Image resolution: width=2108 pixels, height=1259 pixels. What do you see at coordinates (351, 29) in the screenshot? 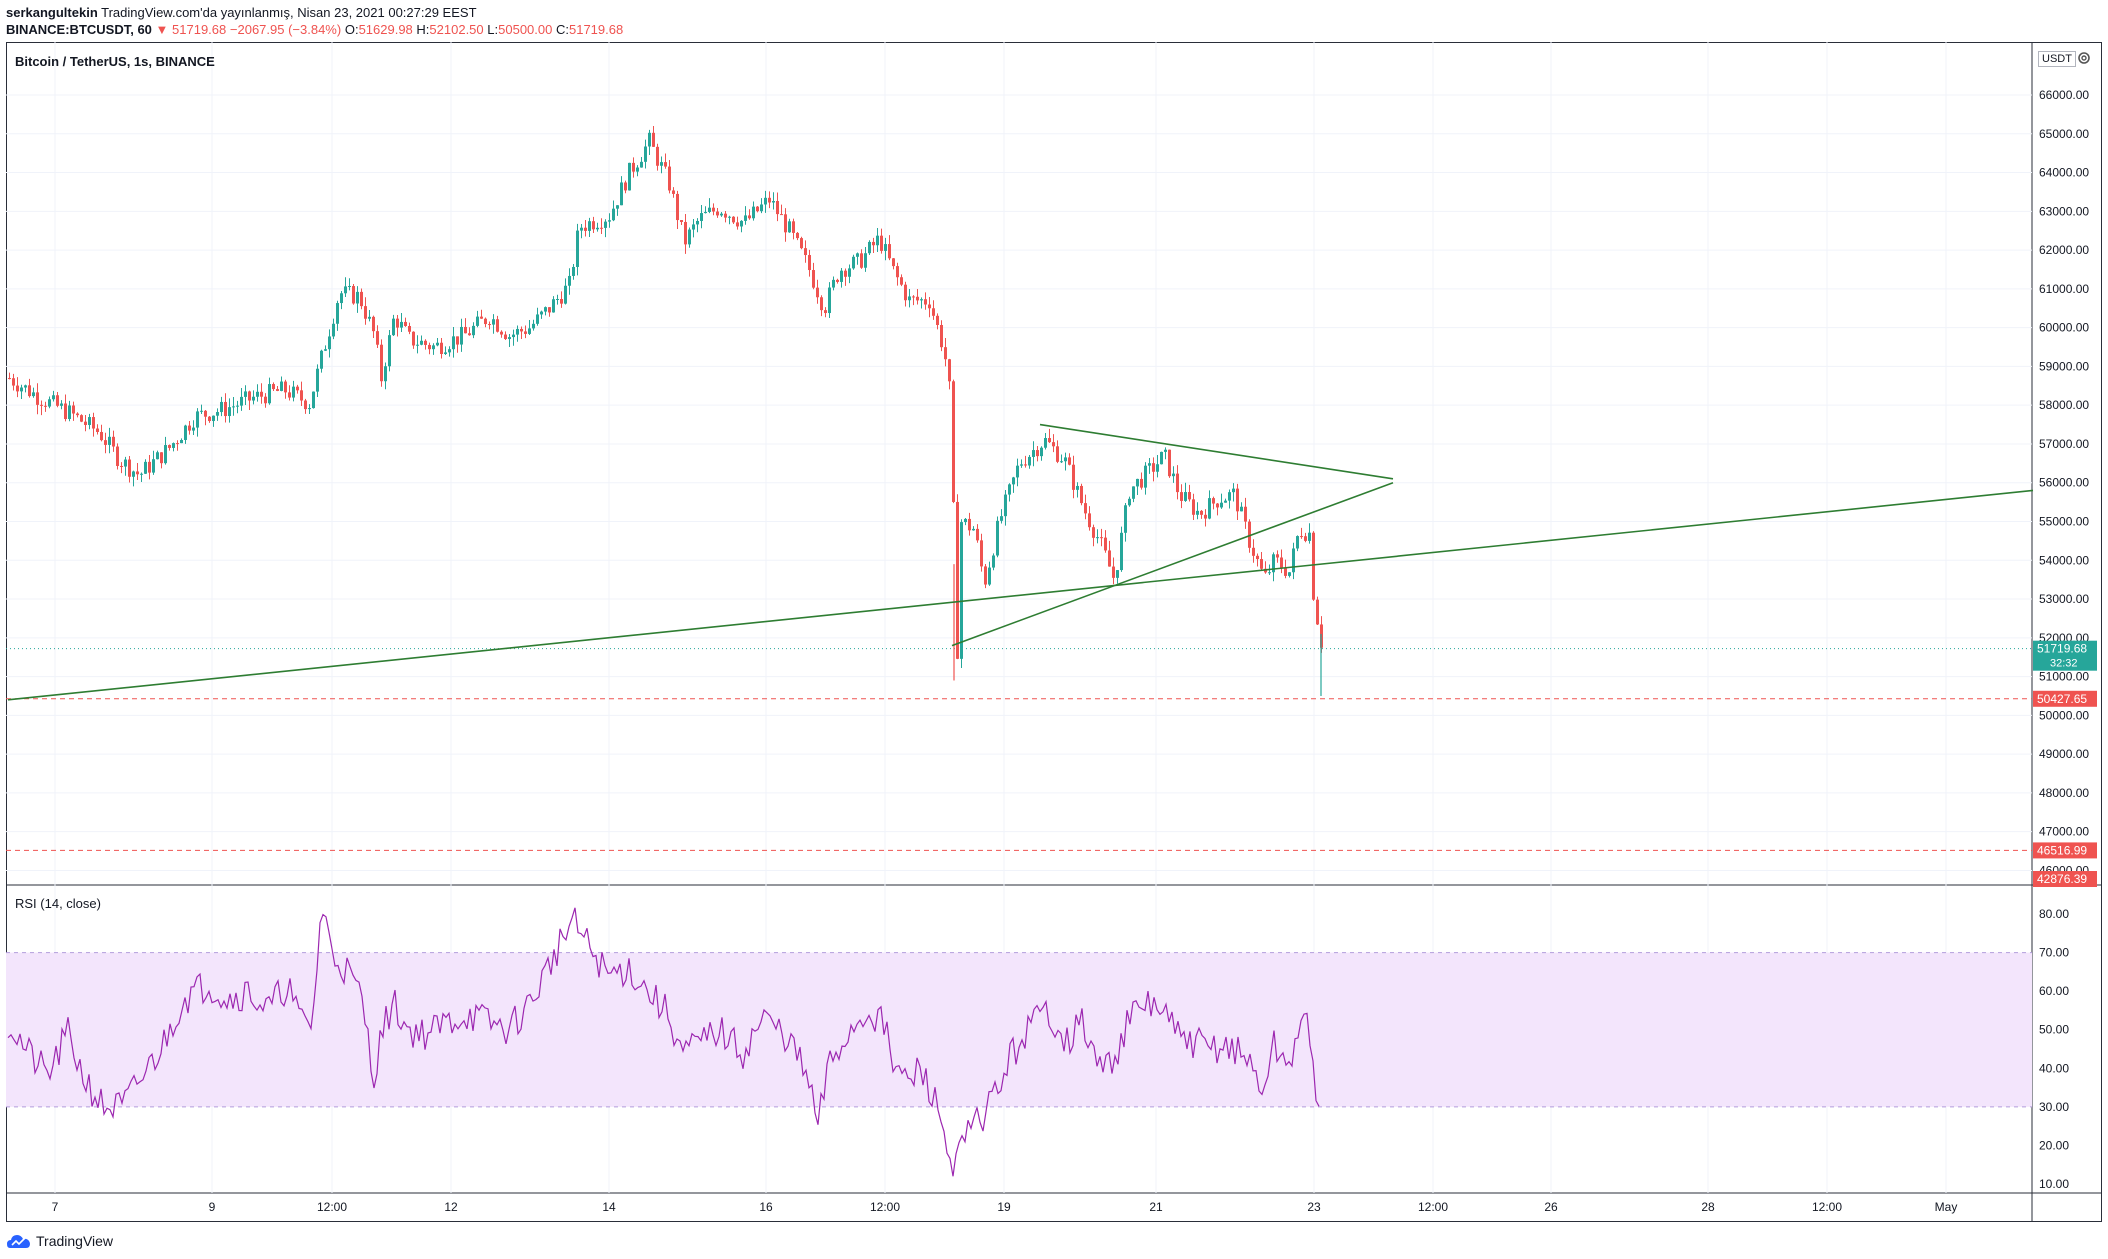
I see `open-label: O:` at bounding box center [351, 29].